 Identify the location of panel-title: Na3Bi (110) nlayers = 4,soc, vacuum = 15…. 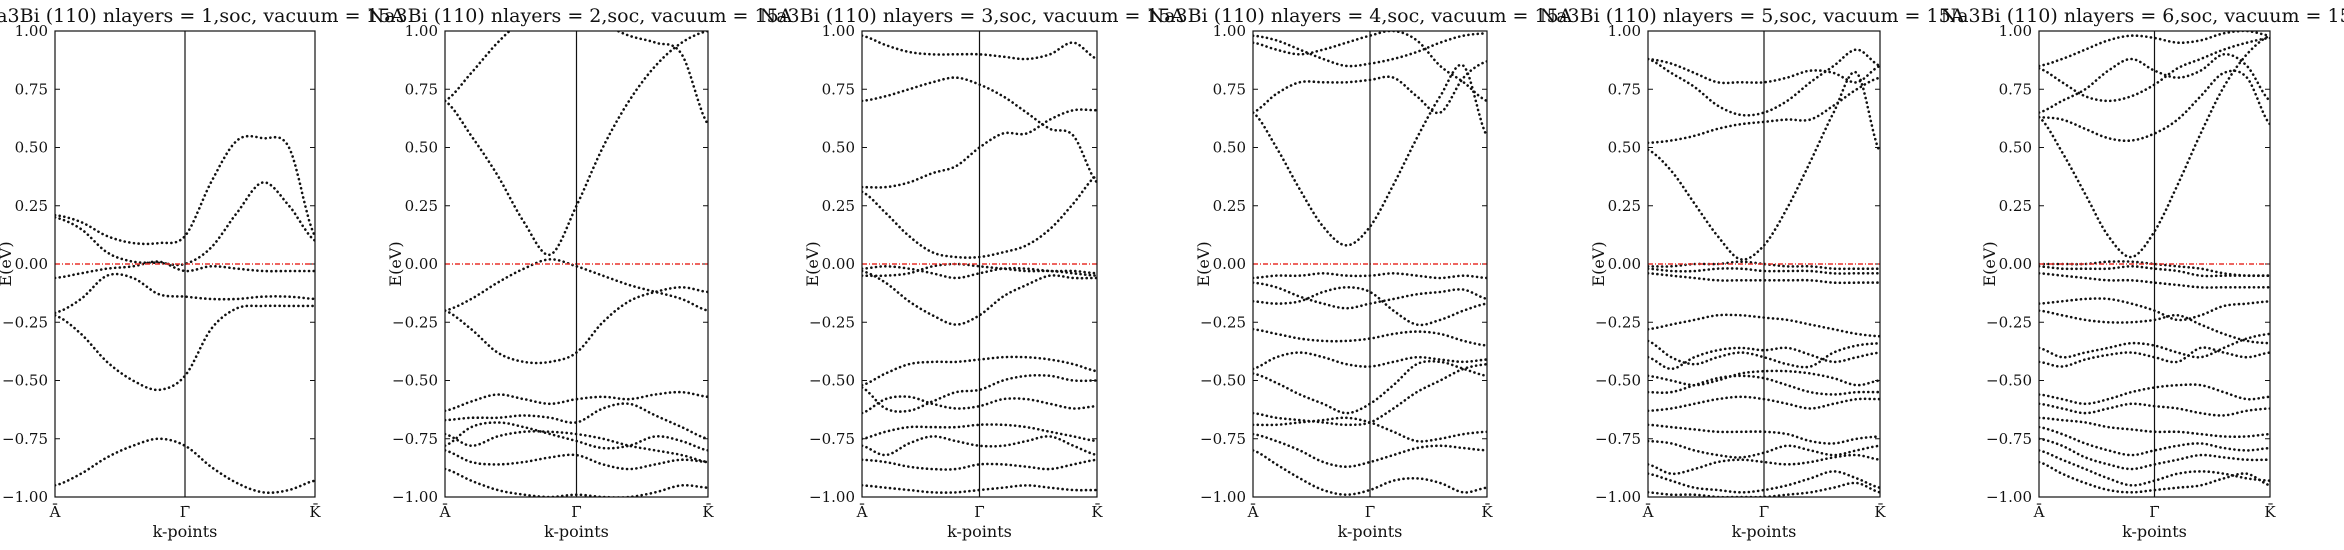
(1360, 16).